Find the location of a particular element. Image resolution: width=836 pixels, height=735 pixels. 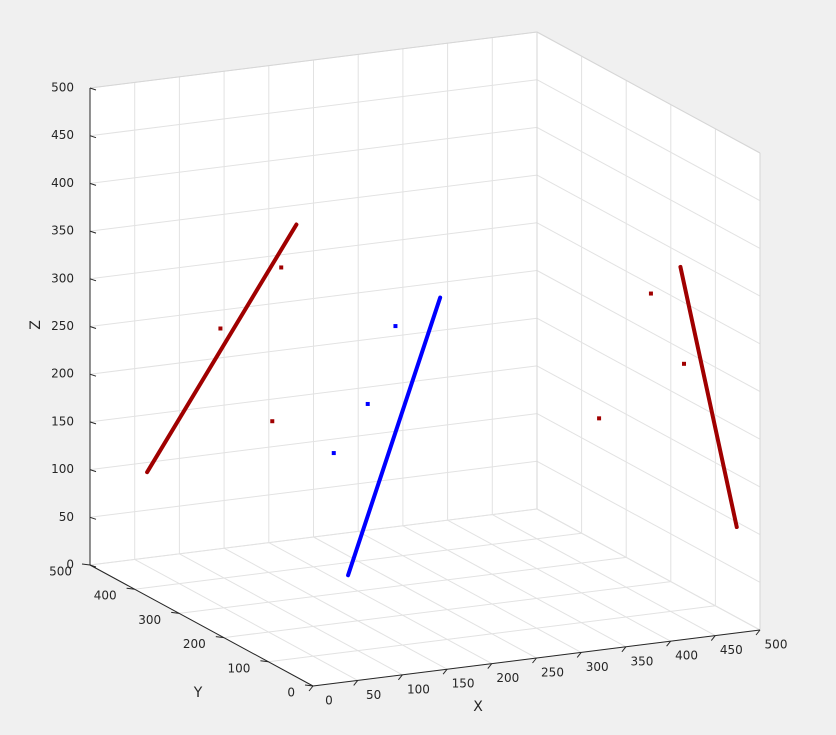

x-tick-label: 400 is located at coordinates (686, 656).